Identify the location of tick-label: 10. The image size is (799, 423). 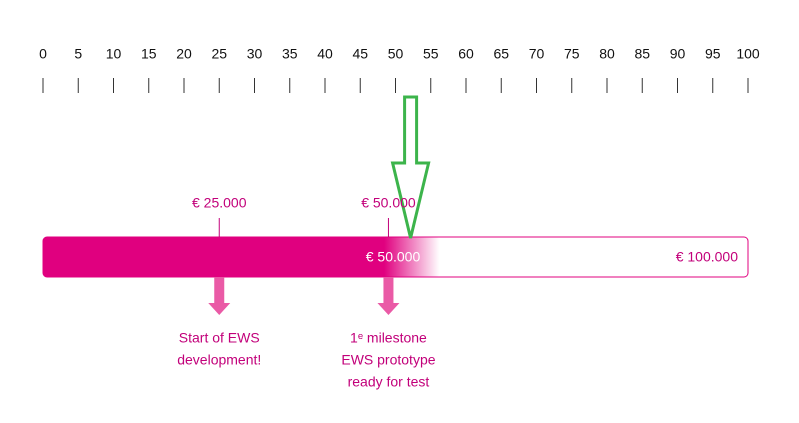
(114, 54).